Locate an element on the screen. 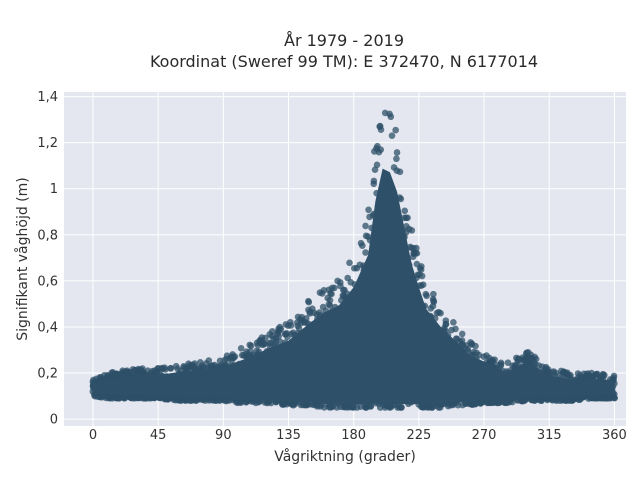 This screenshot has width=640, height=480. x-axis-title: Vågriktning (grader) is located at coordinates (345, 456).